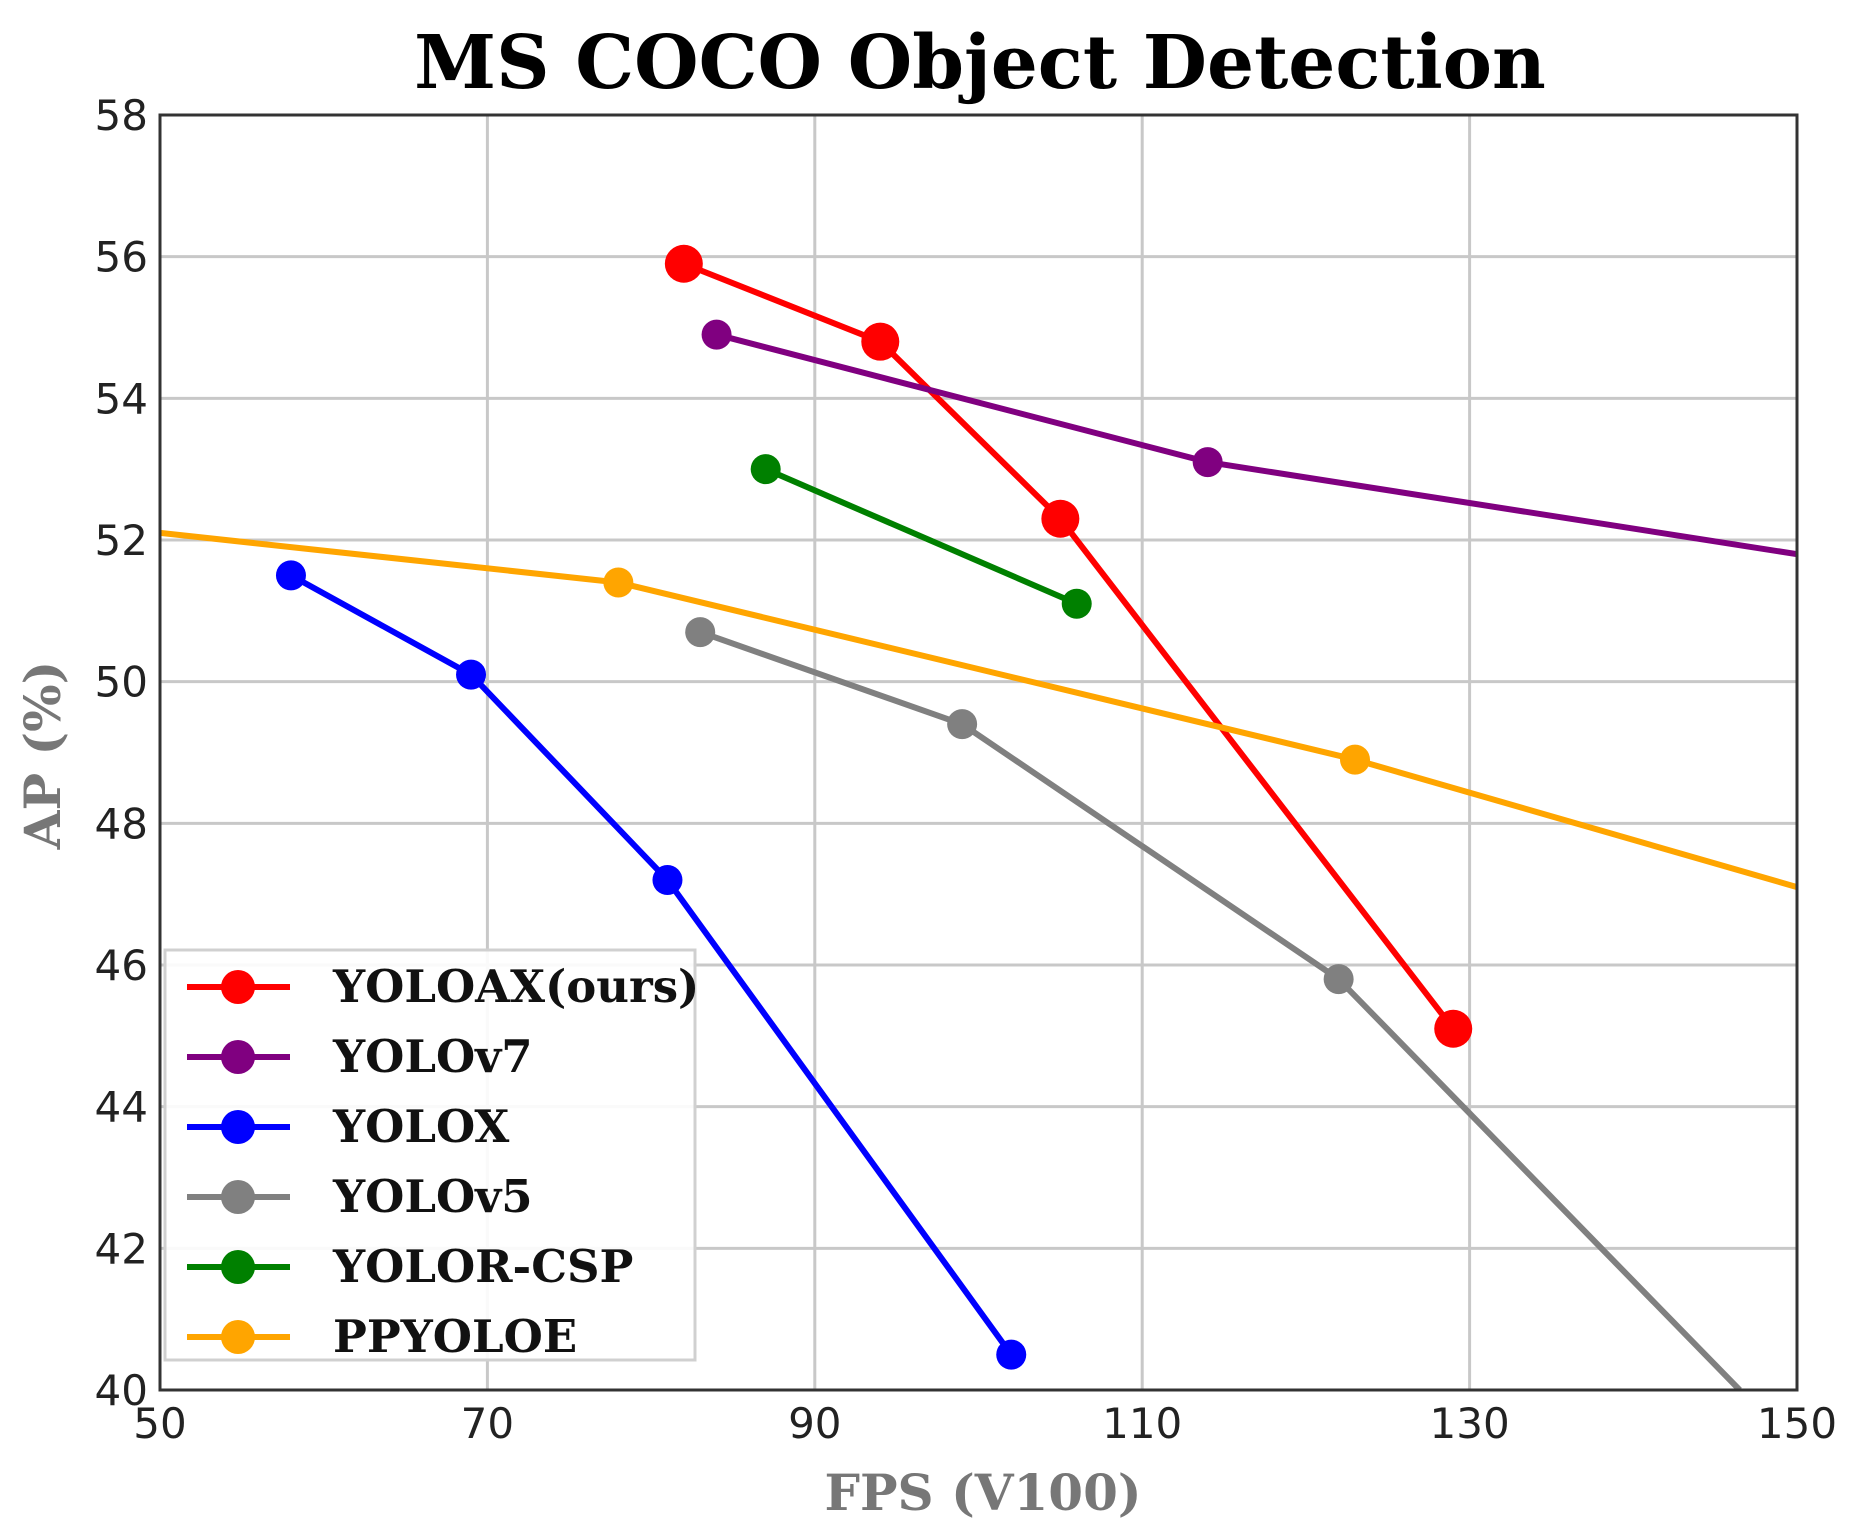 This screenshot has height=1527, width=1867. Describe the element at coordinates (482, 1266) in the screenshot. I see `legend-label: YOLOR-CSP` at that location.